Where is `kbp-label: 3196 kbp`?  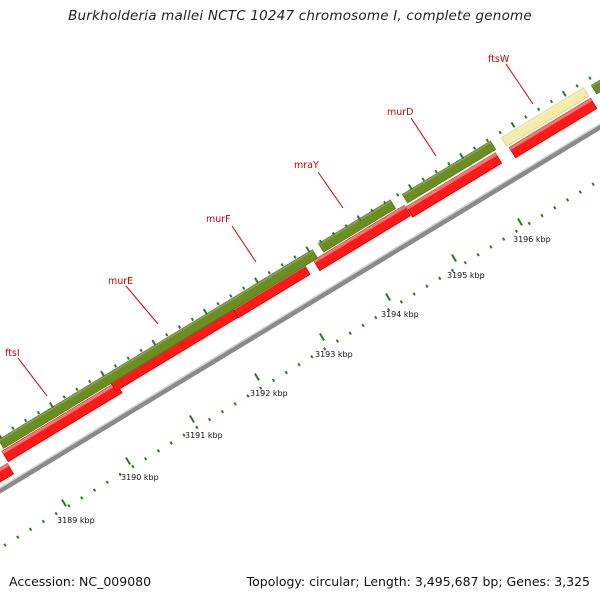
kbp-label: 3196 kbp is located at coordinates (532, 239).